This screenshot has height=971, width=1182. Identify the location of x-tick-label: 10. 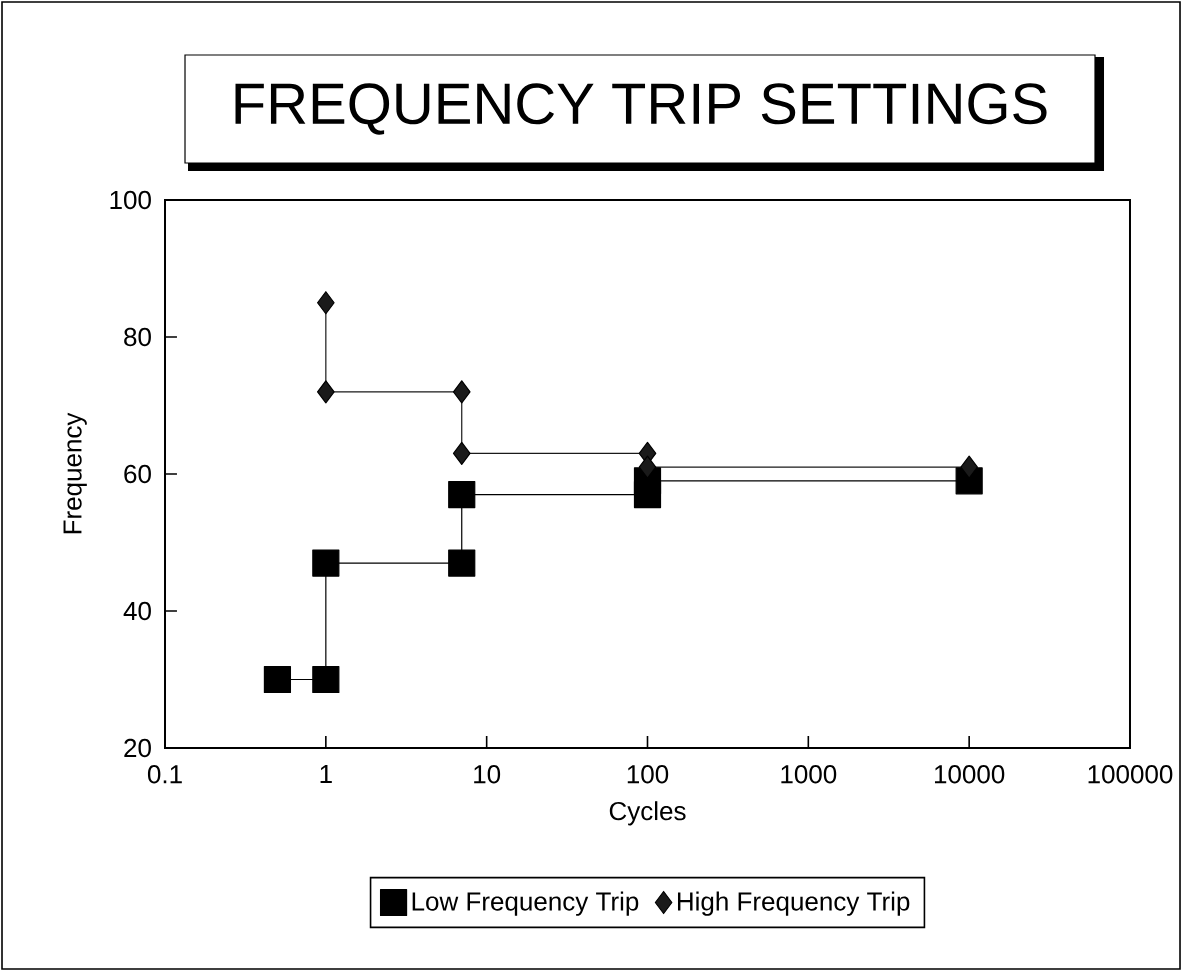
(487, 774).